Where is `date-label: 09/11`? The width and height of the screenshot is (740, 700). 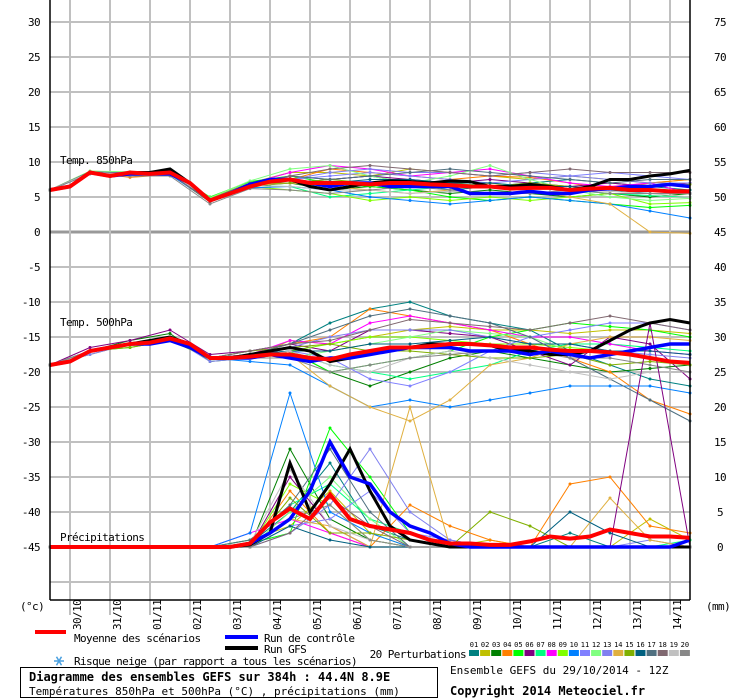
date-label: 09/11 is located at coordinates (477, 615).